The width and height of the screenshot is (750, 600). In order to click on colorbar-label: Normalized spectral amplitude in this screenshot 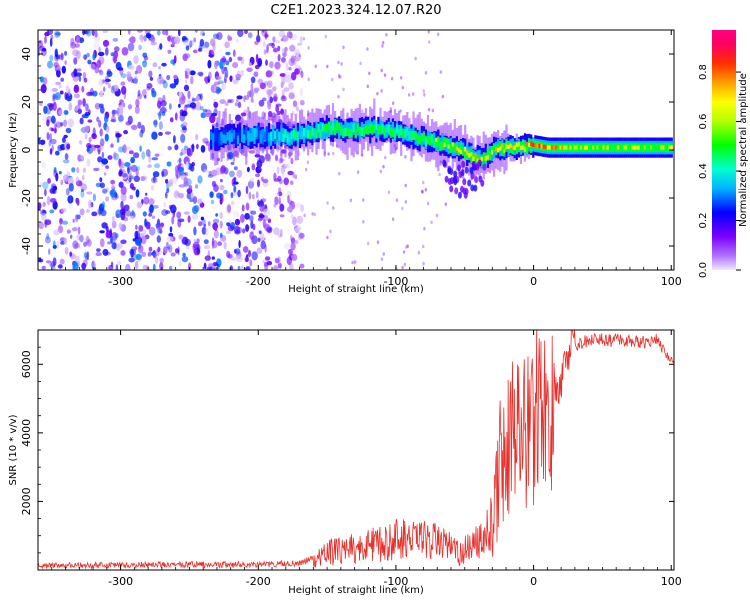, I will do `click(743, 150)`.